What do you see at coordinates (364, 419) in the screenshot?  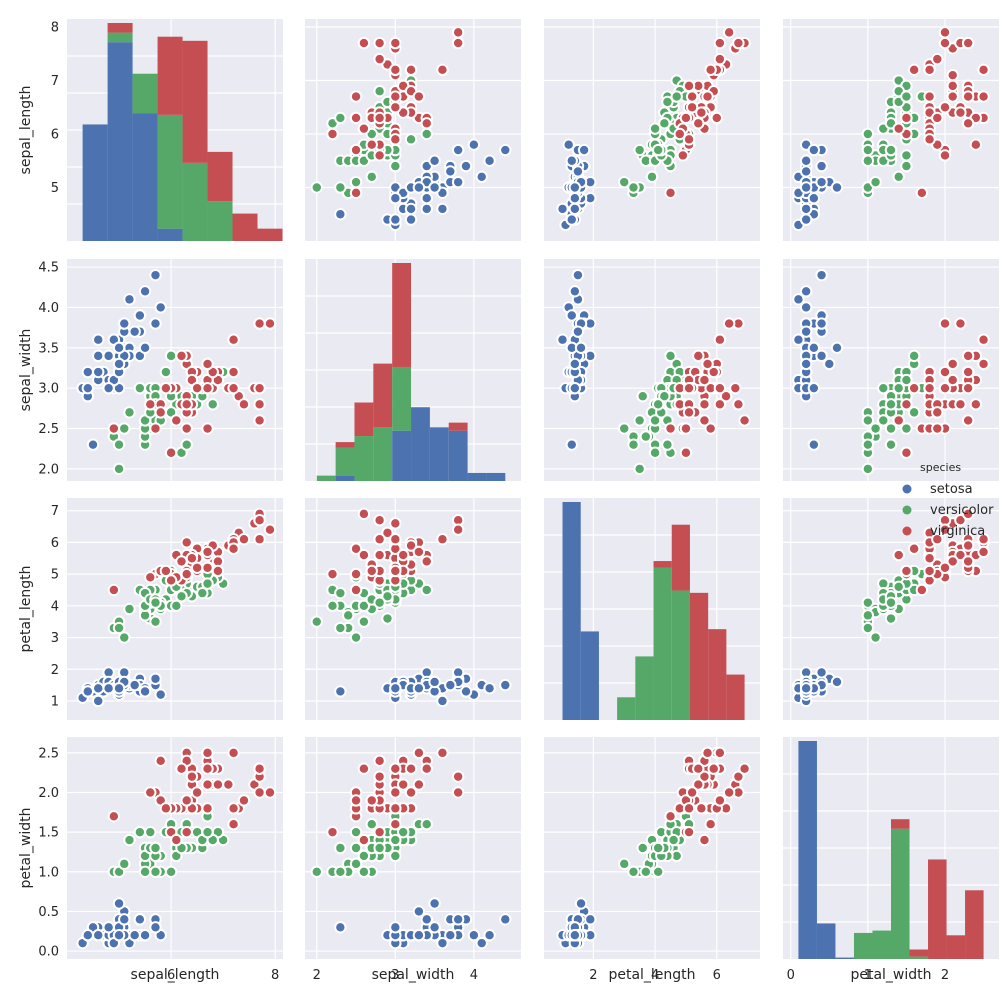 I see `hist-bar-virginica` at bounding box center [364, 419].